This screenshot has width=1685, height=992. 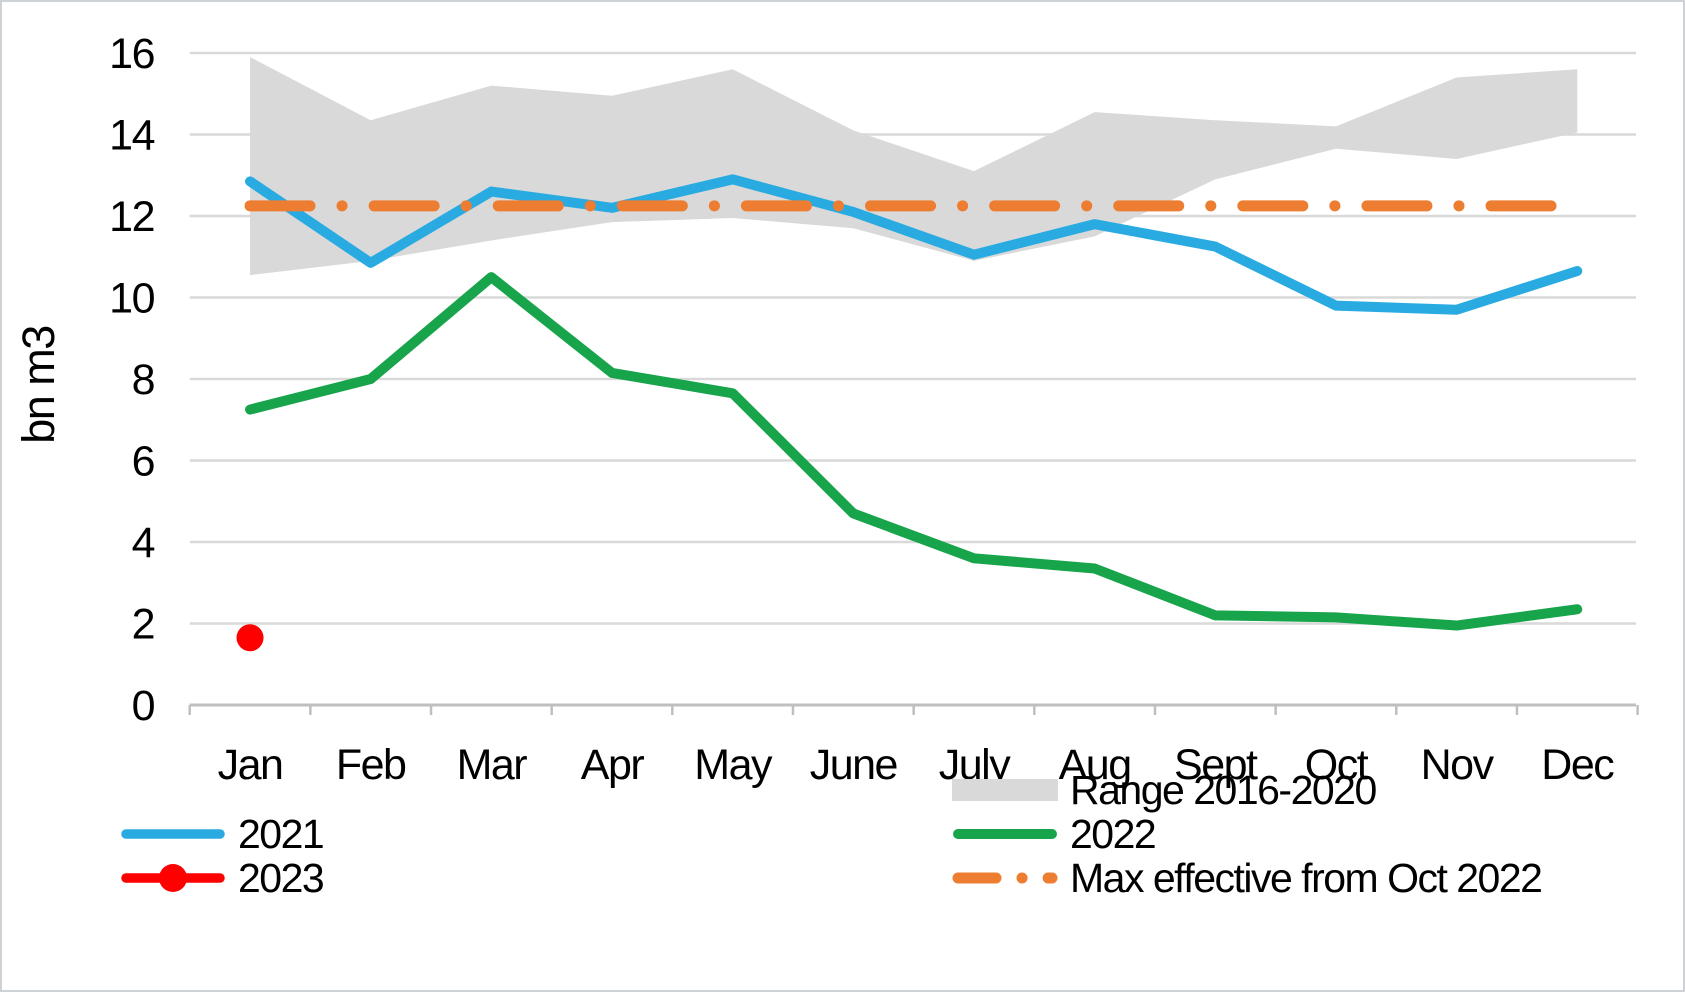 I want to click on legend-item-2021: 2021, so click(x=222, y=833).